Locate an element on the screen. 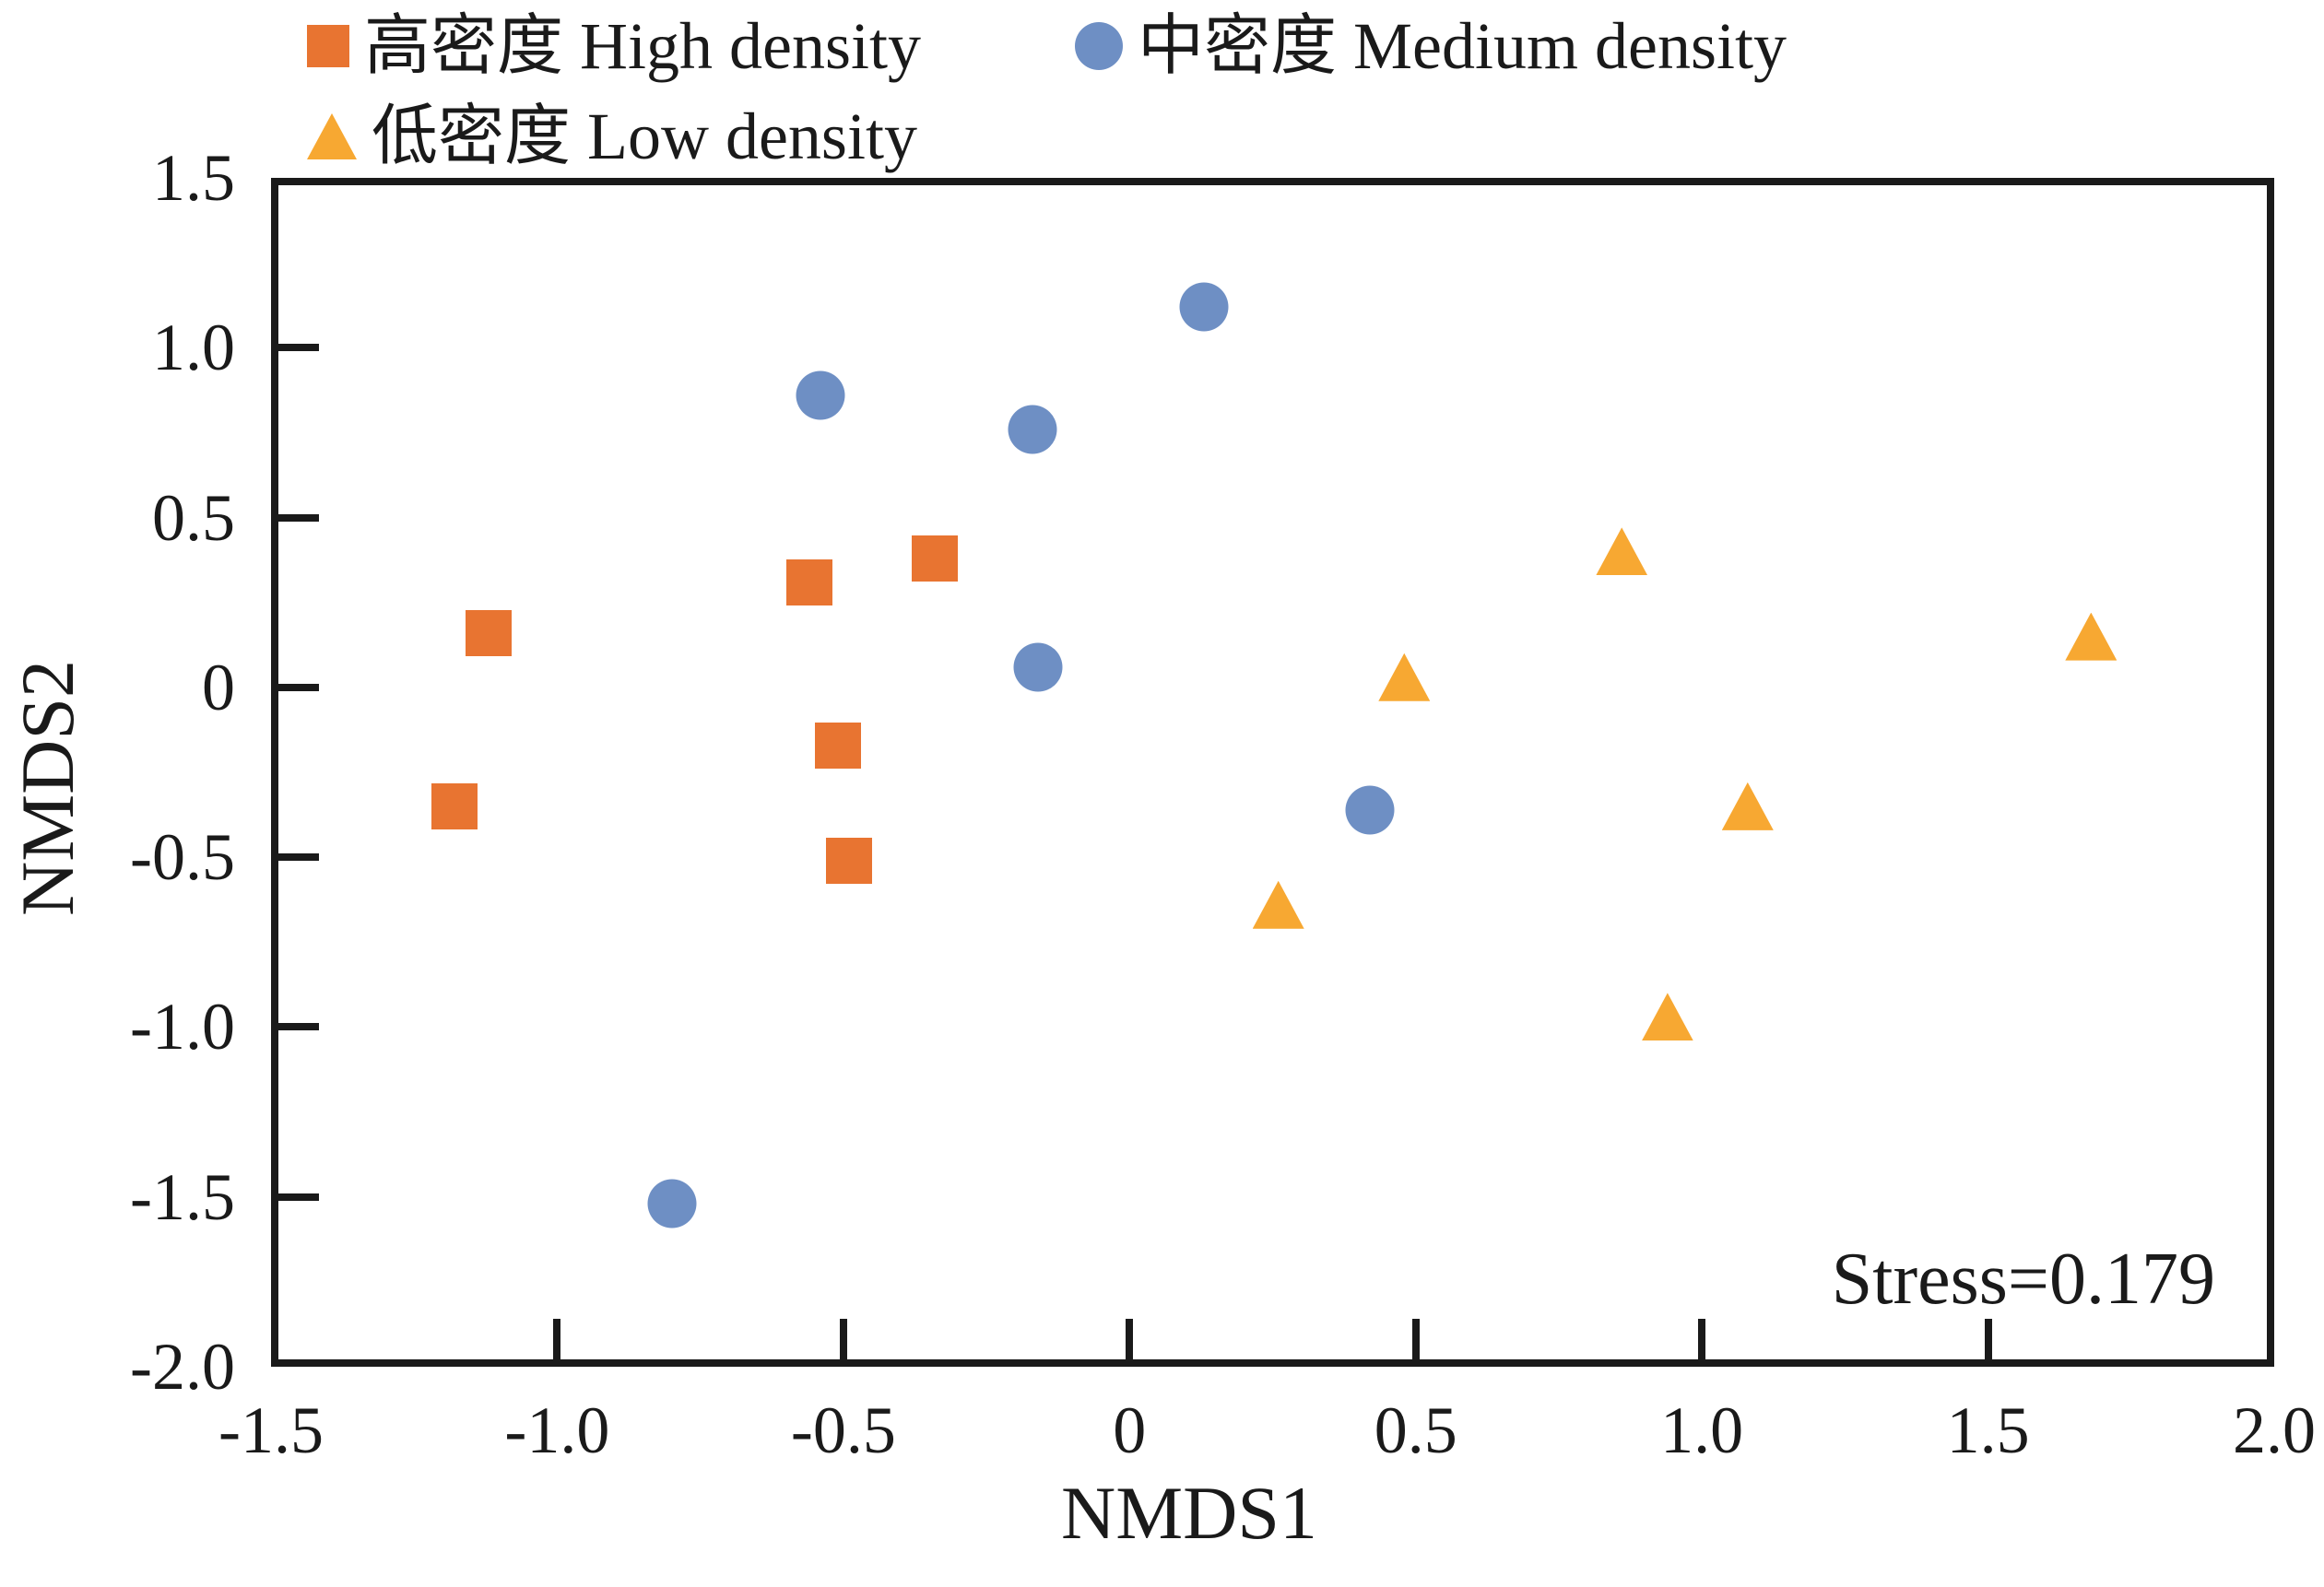 The height and width of the screenshot is (1587, 2324). high-density-square-marker-icon is located at coordinates (328, 46).